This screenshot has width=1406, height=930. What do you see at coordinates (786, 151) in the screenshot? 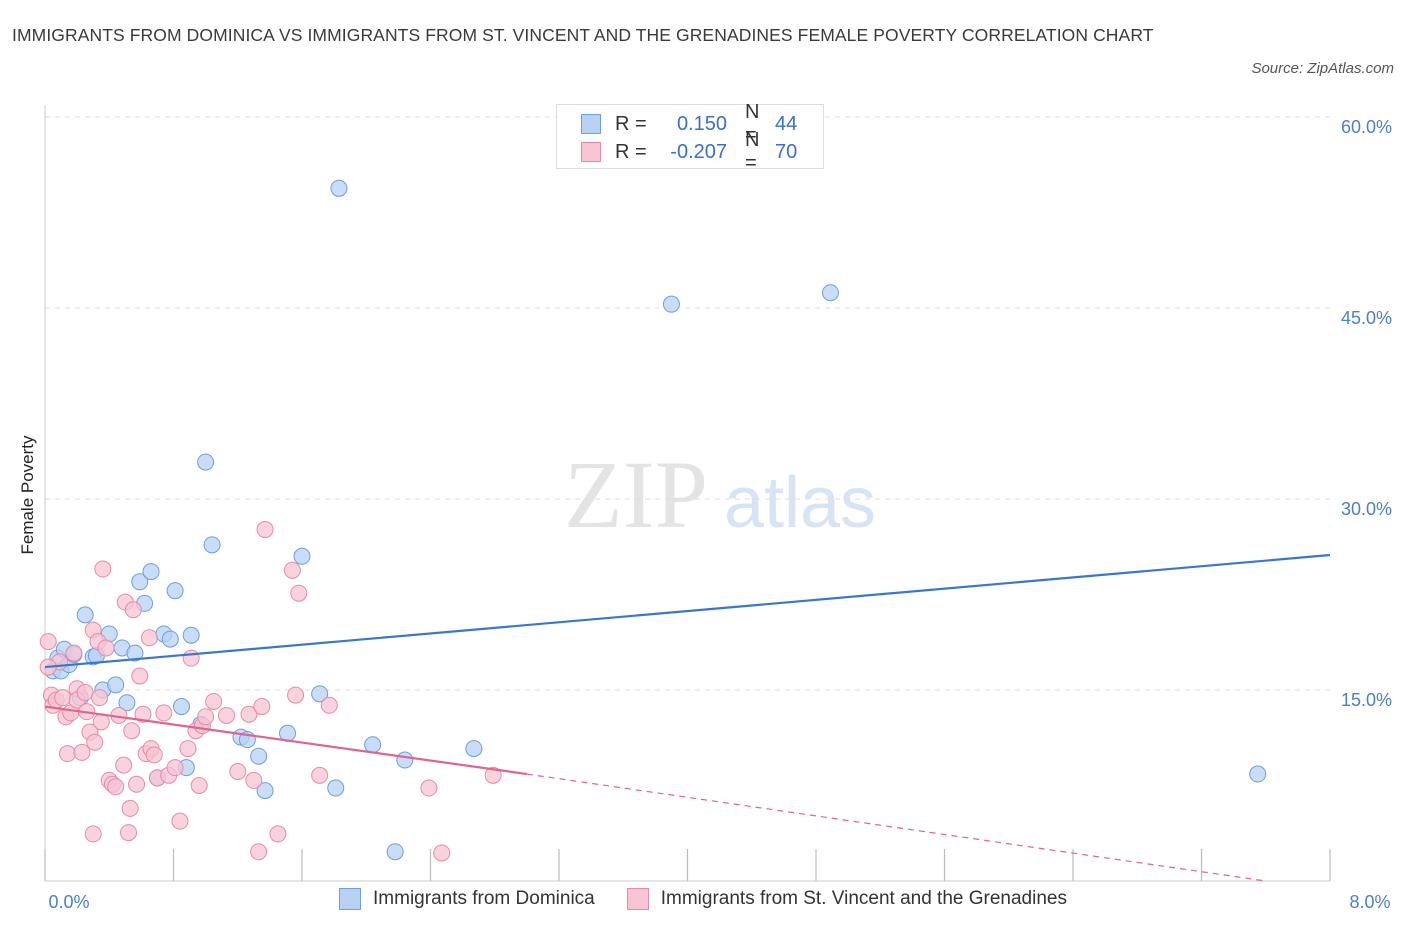
I see `legend-n-value: 70` at bounding box center [786, 151].